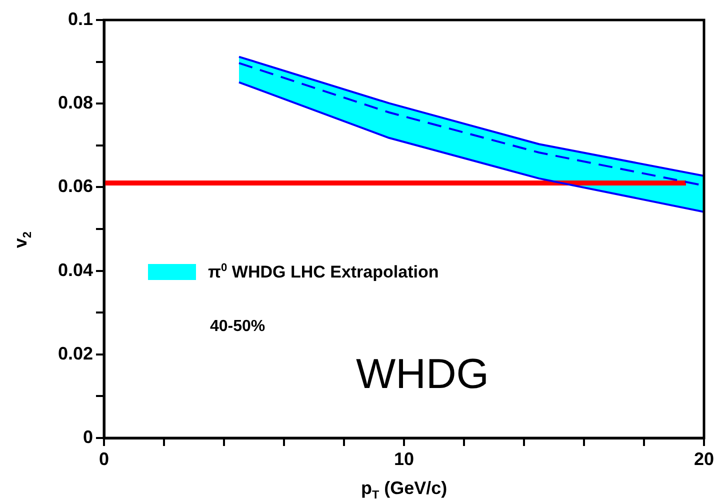 Image resolution: width=718 pixels, height=504 pixels. Describe the element at coordinates (75, 353) in the screenshot. I see `y-tick-label: 0.02` at that location.